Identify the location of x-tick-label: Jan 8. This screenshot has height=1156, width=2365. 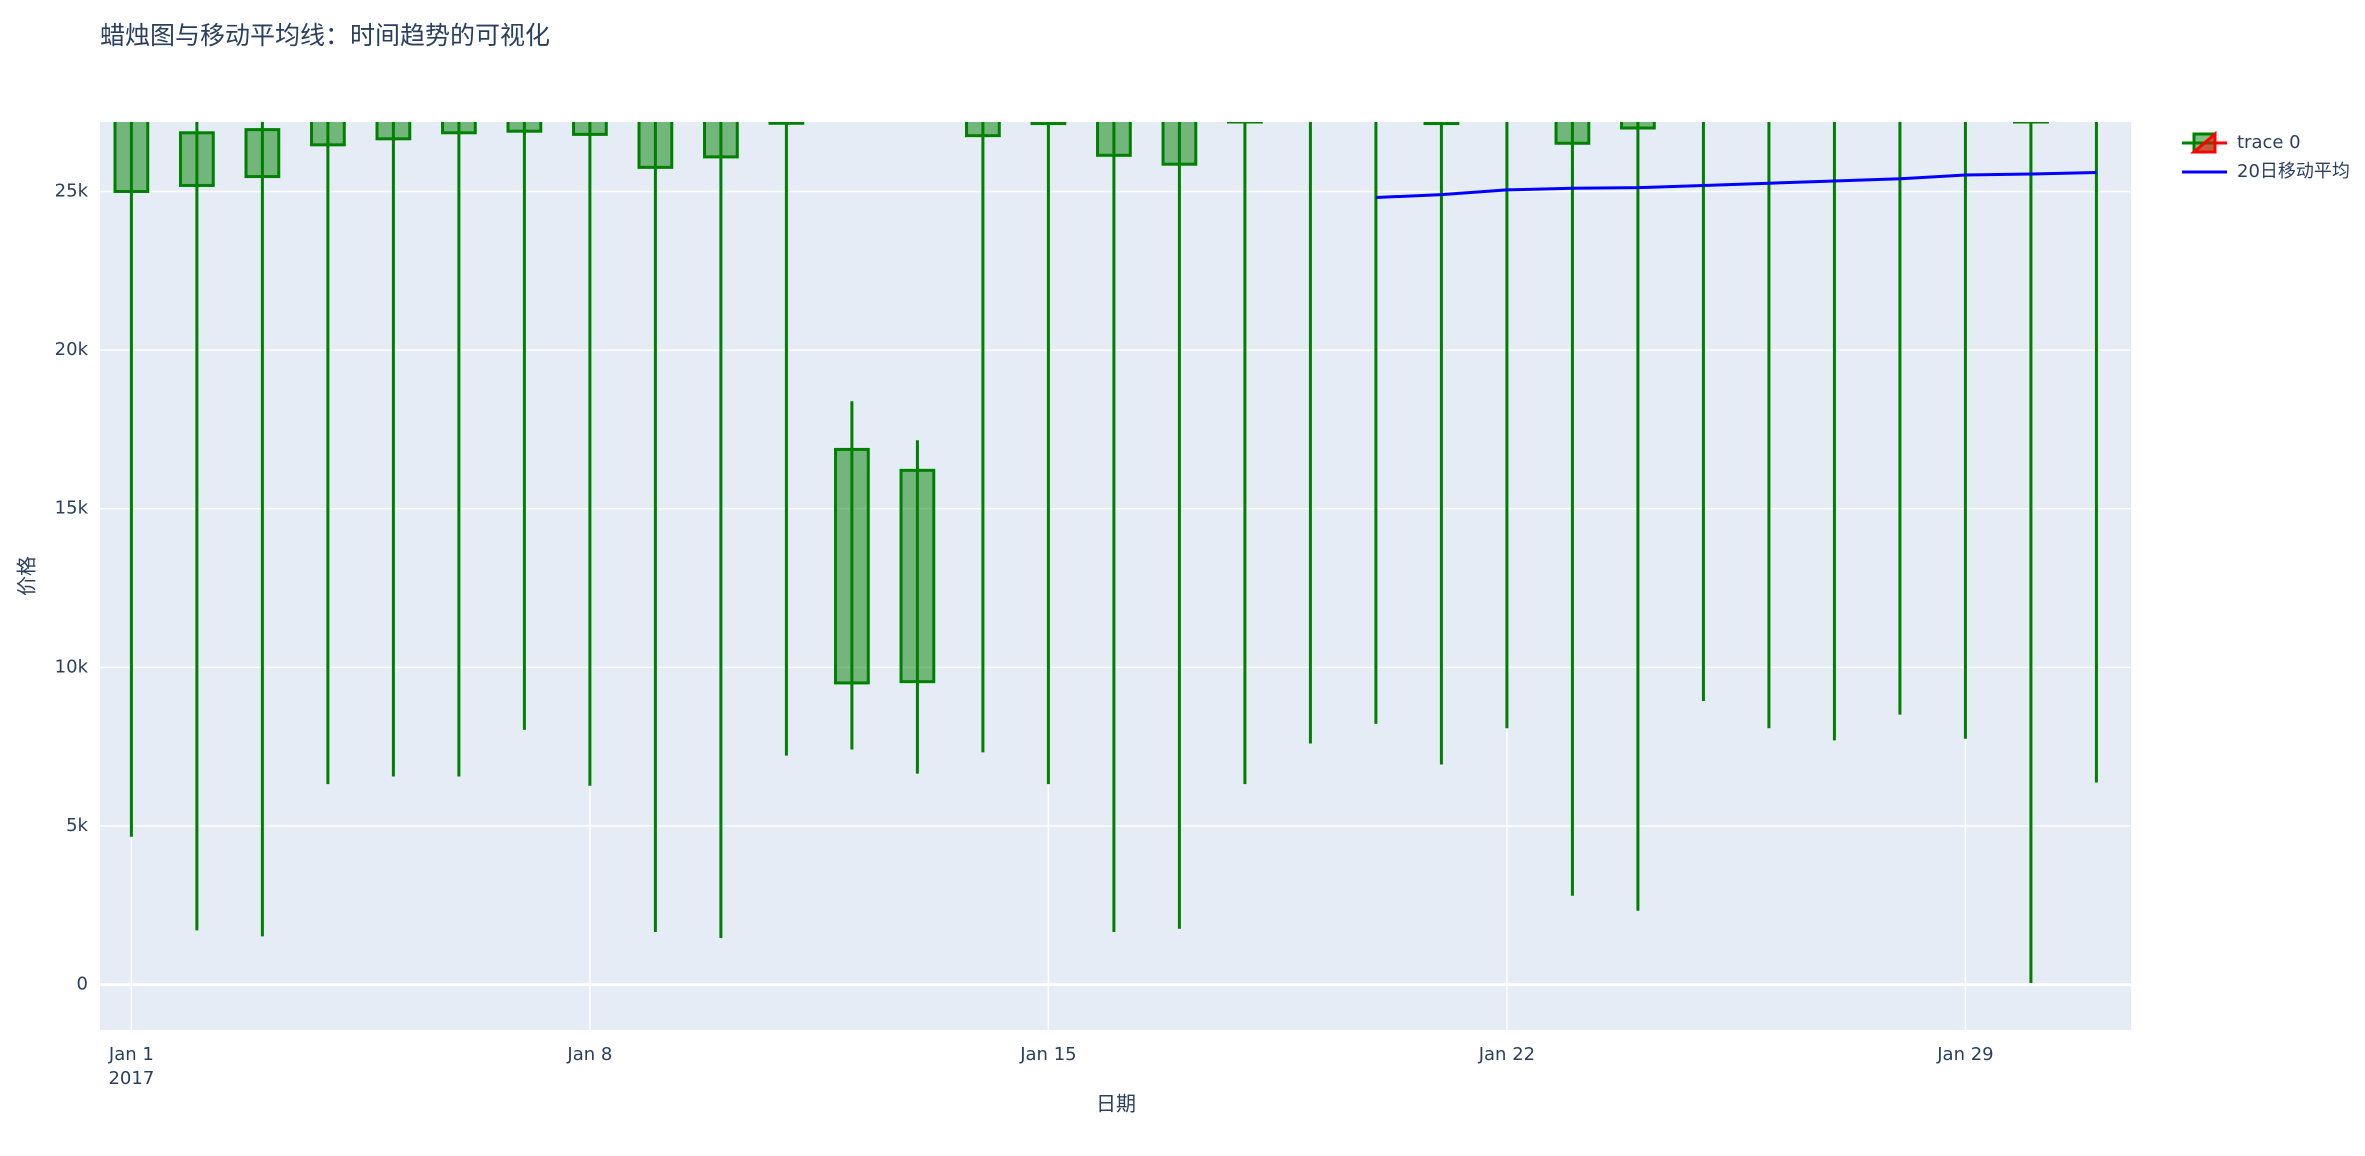
(589, 1054).